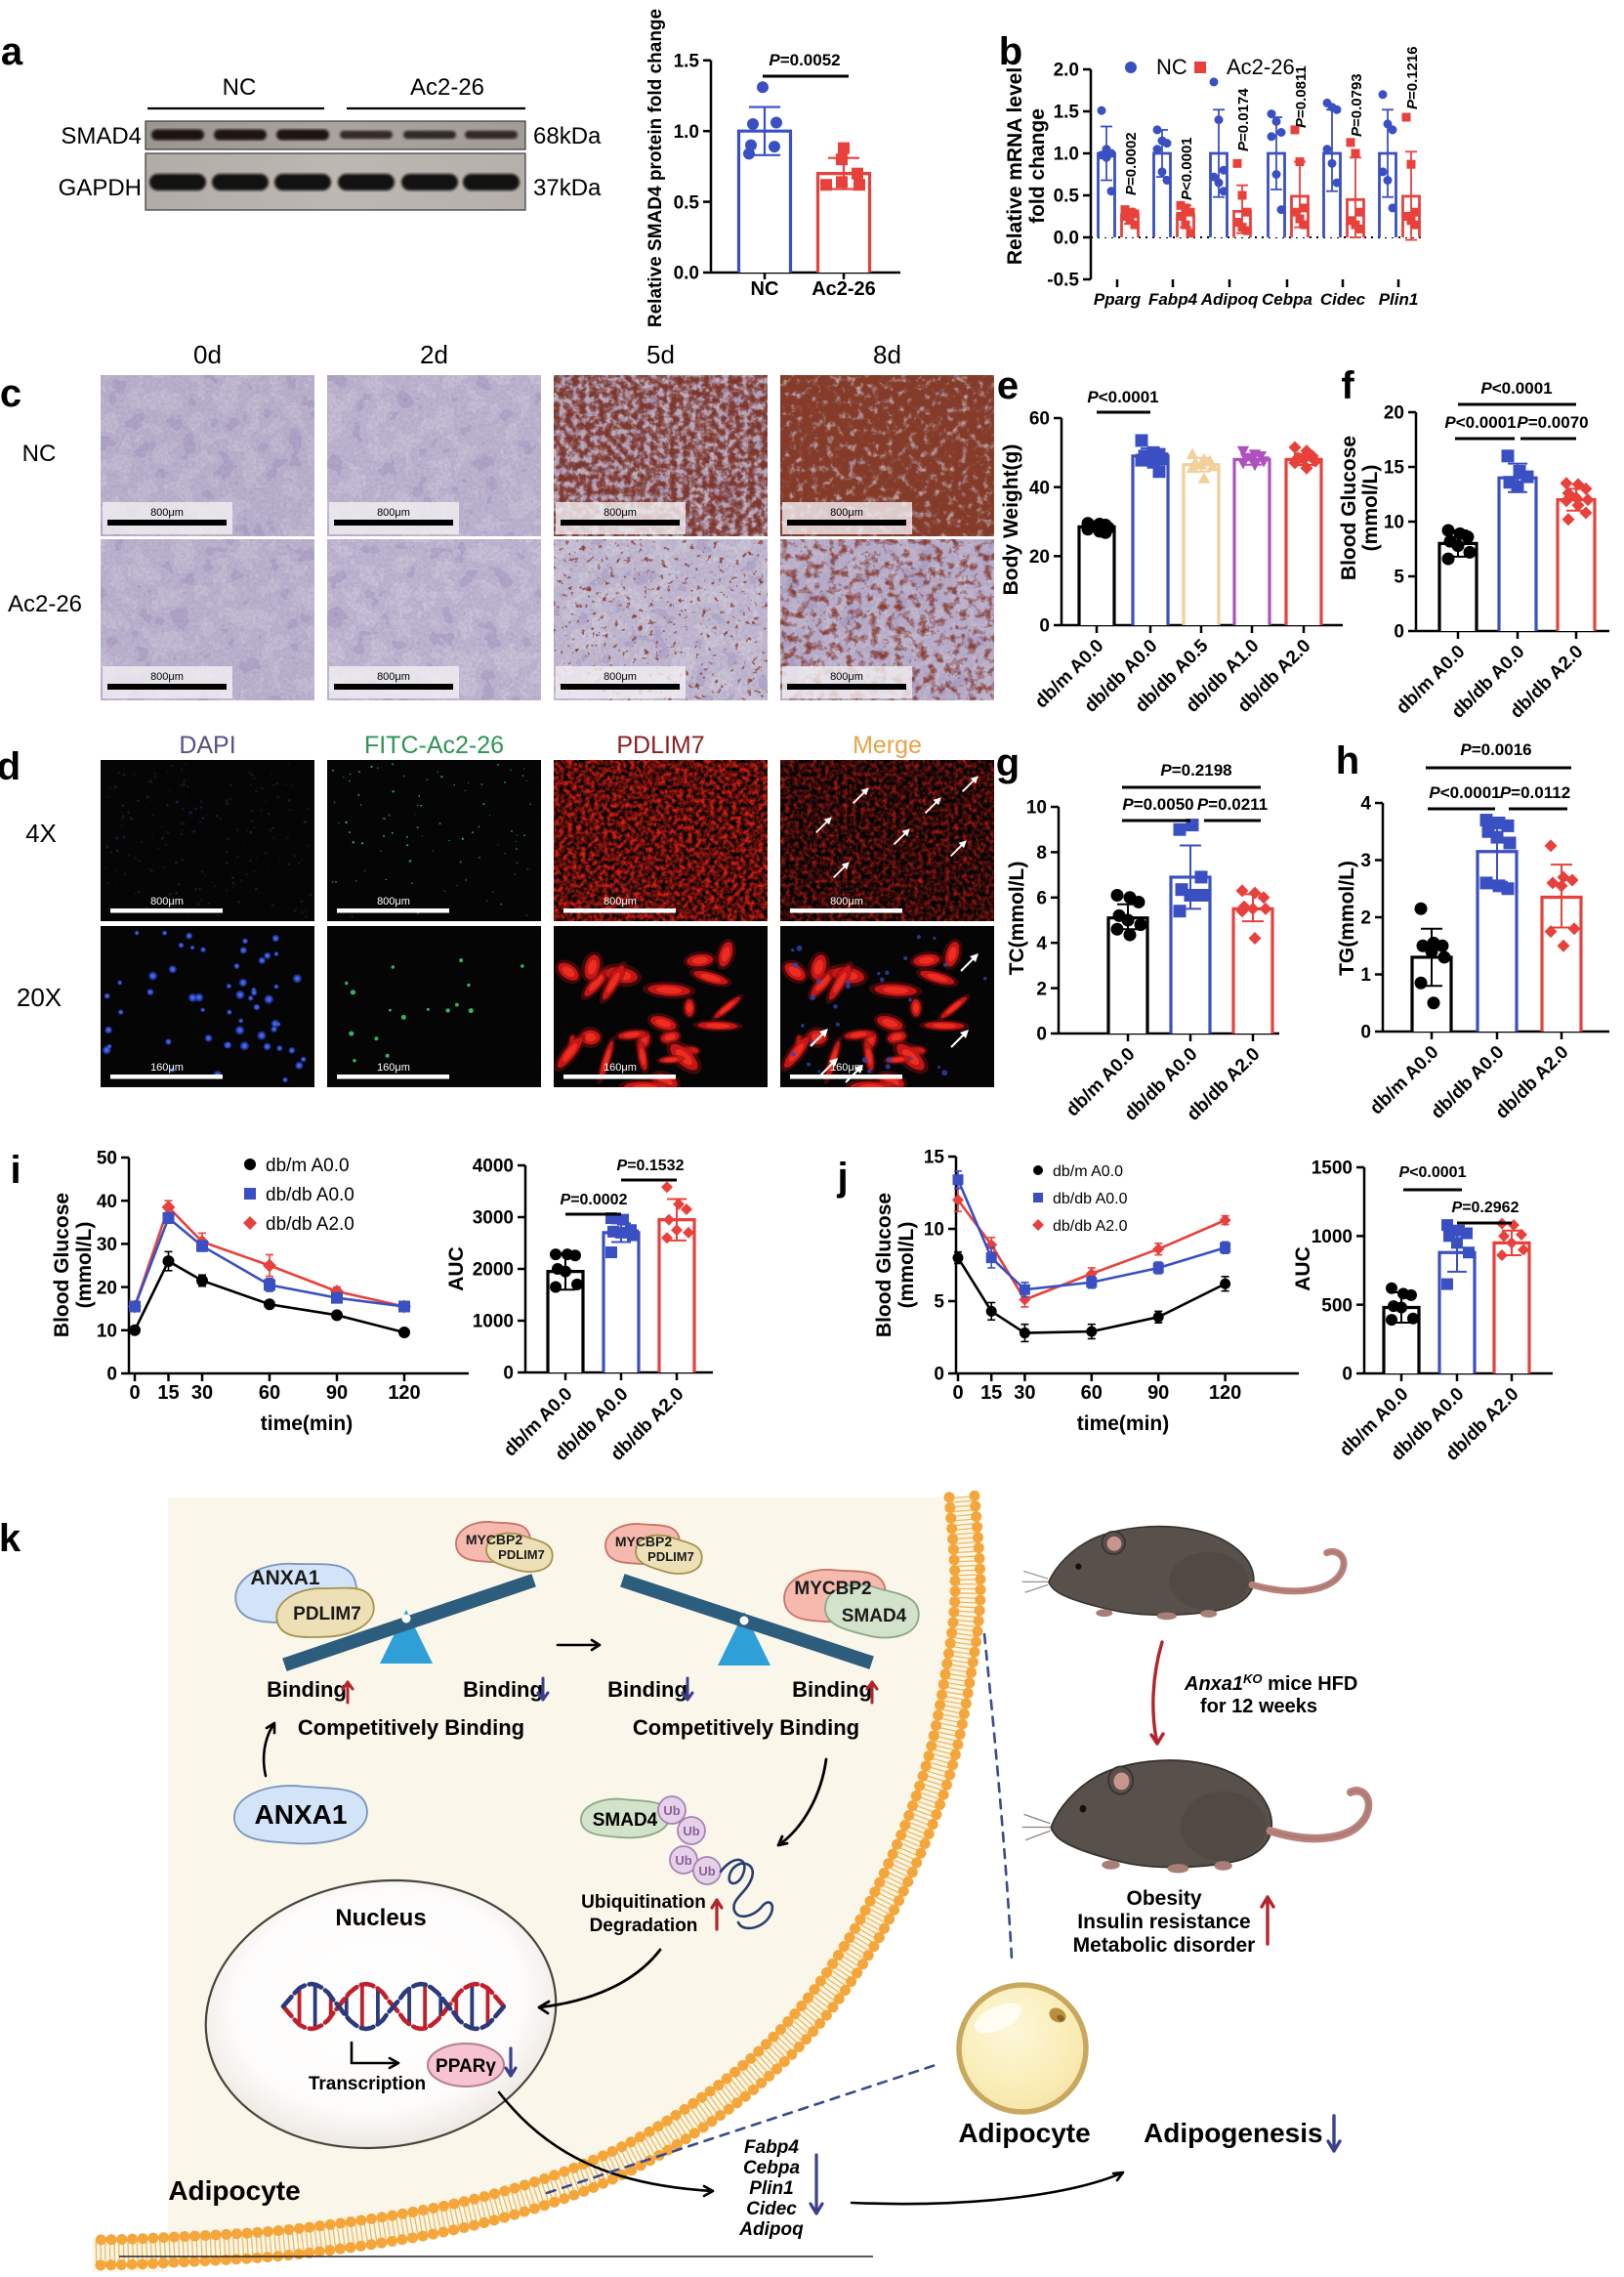 This screenshot has height=2277, width=1624. What do you see at coordinates (1063, 281) in the screenshot?
I see `svg-text: -0.5` at bounding box center [1063, 281].